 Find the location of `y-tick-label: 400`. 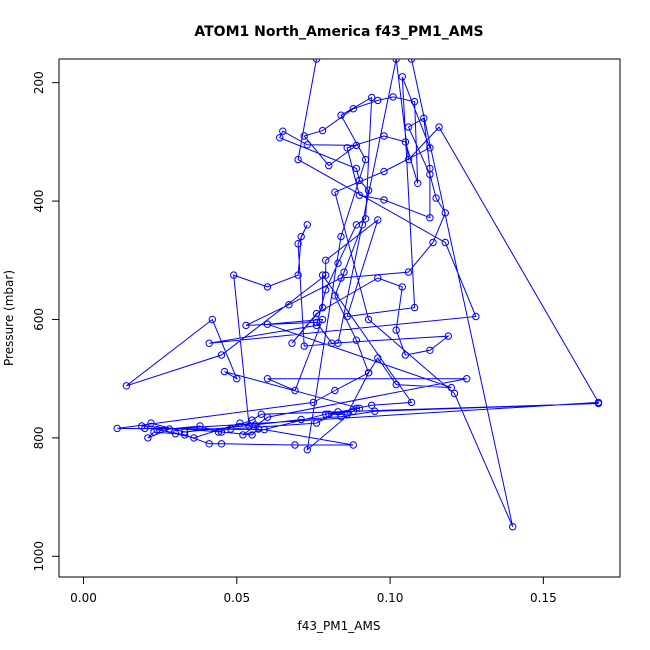

y-tick-label: 400 is located at coordinates (39, 201).